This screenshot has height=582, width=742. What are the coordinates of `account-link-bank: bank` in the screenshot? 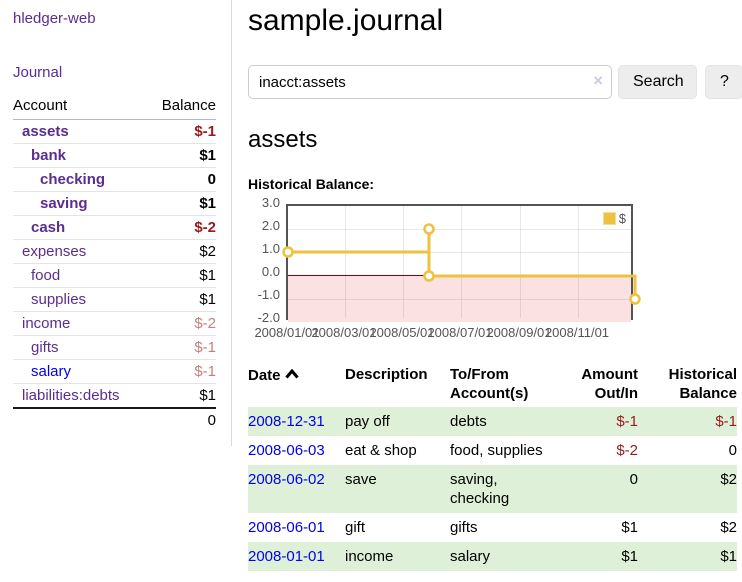 It's located at (49, 155).